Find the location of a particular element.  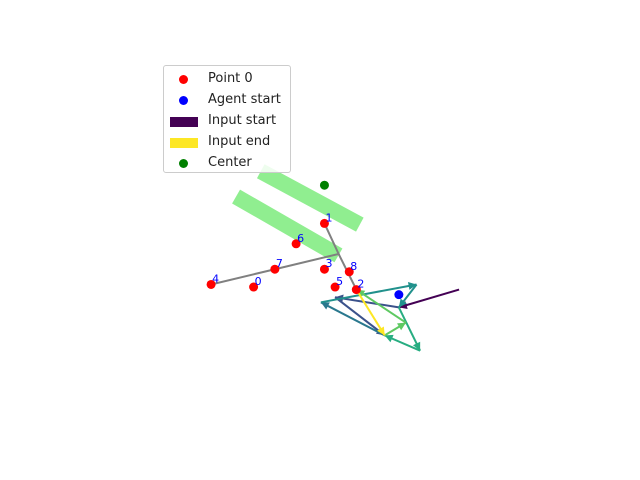

point-label-6: 6 is located at coordinates (300, 238).